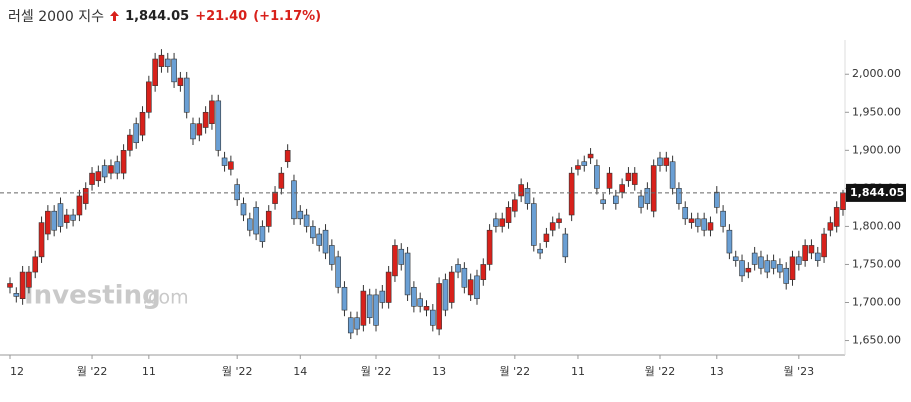  What do you see at coordinates (56, 17) in the screenshot?
I see `title: 러셀 2000 지수` at bounding box center [56, 17].